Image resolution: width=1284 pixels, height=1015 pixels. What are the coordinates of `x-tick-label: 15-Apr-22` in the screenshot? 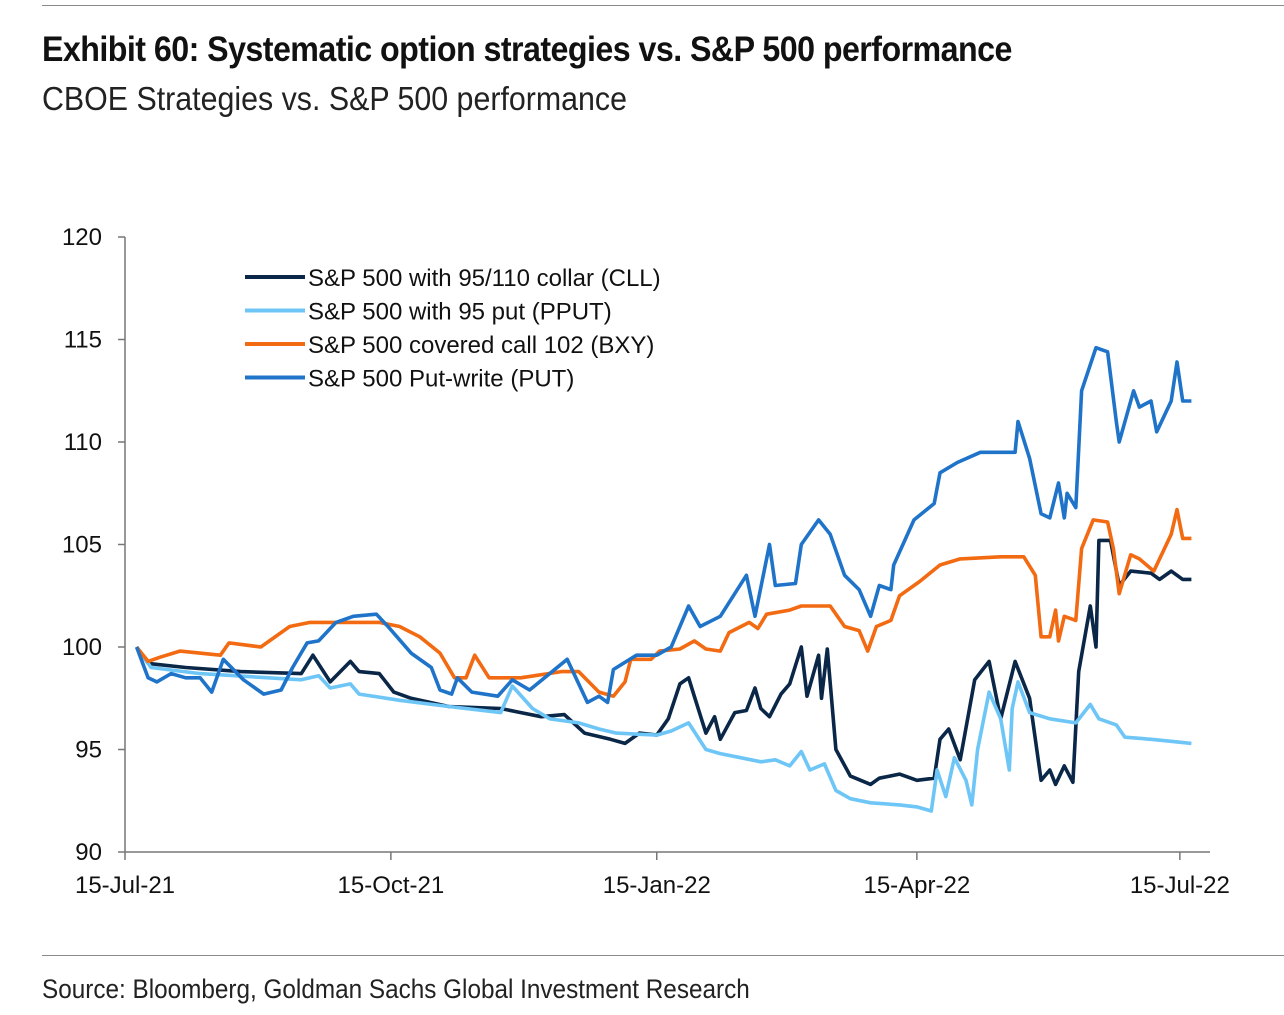 It's located at (916, 885).